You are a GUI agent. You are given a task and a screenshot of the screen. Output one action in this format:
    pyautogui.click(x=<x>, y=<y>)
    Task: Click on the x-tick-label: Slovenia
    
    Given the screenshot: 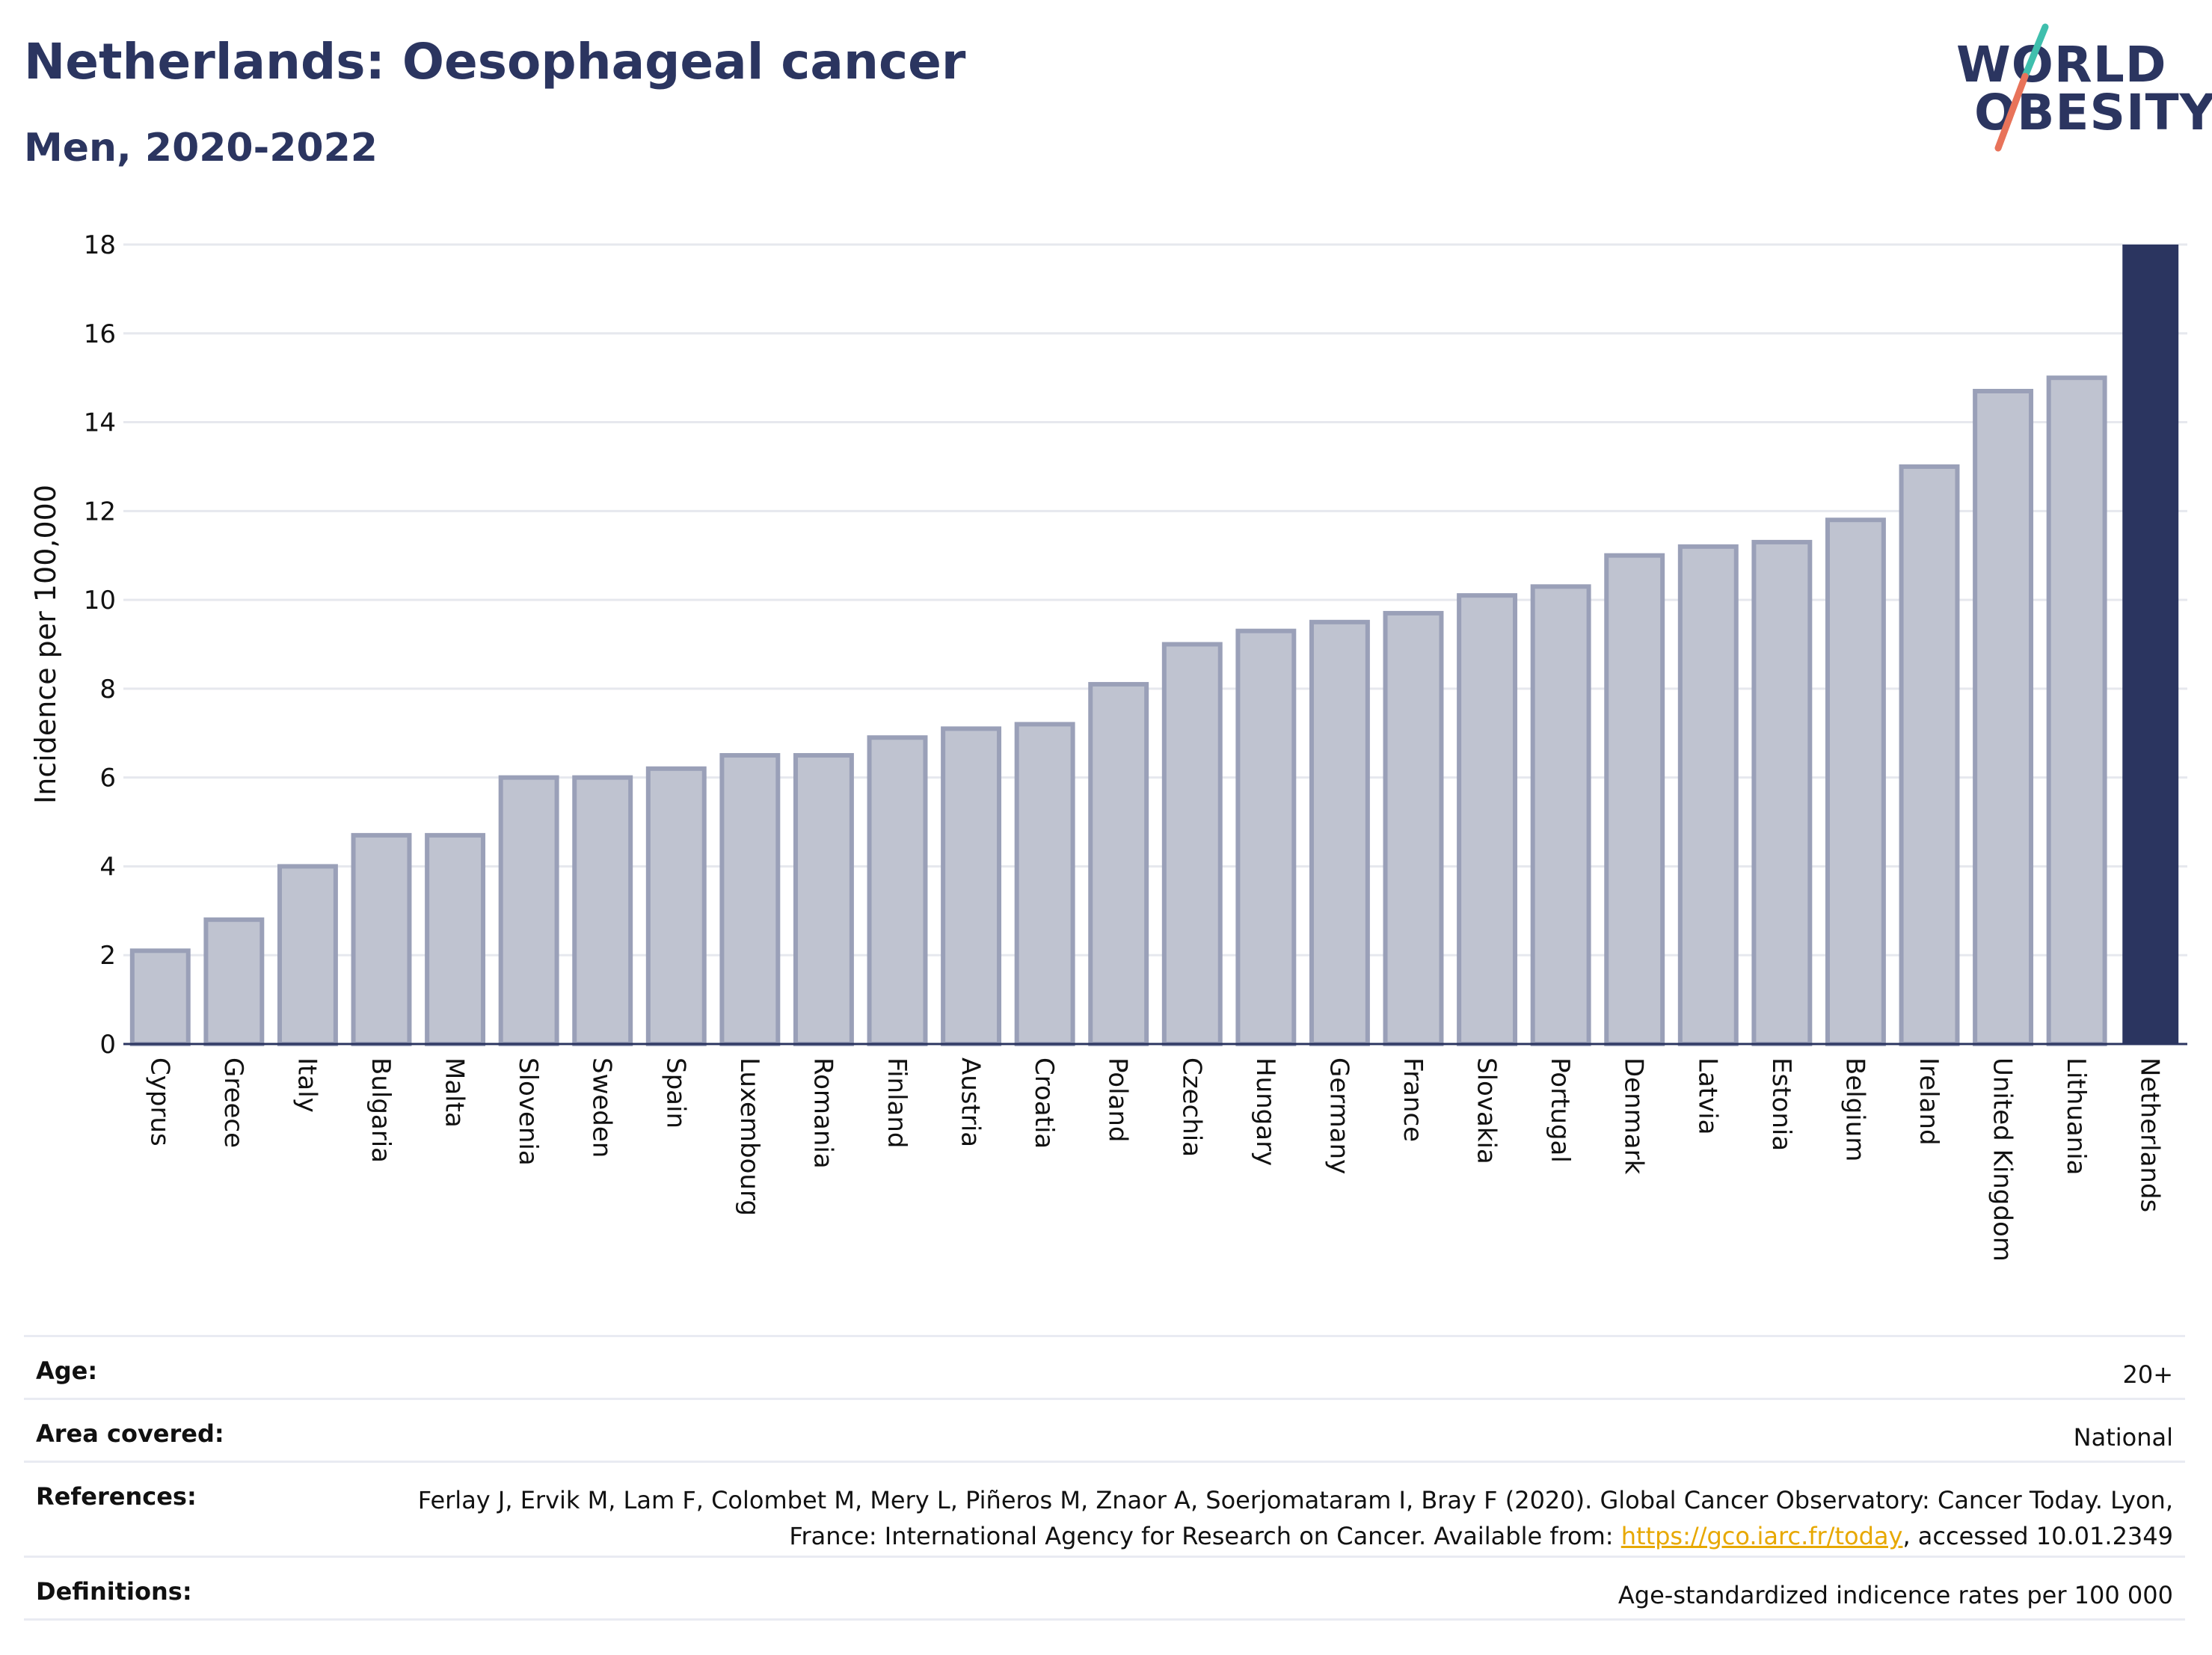 What is the action you would take?
    pyautogui.click(x=528, y=1111)
    